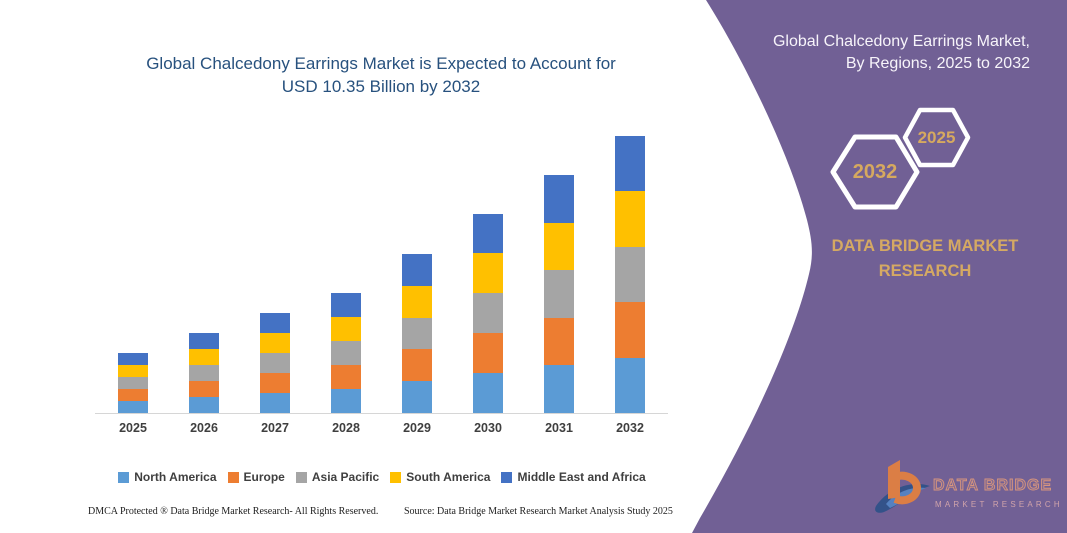  I want to click on legend-label: South America, so click(448, 477).